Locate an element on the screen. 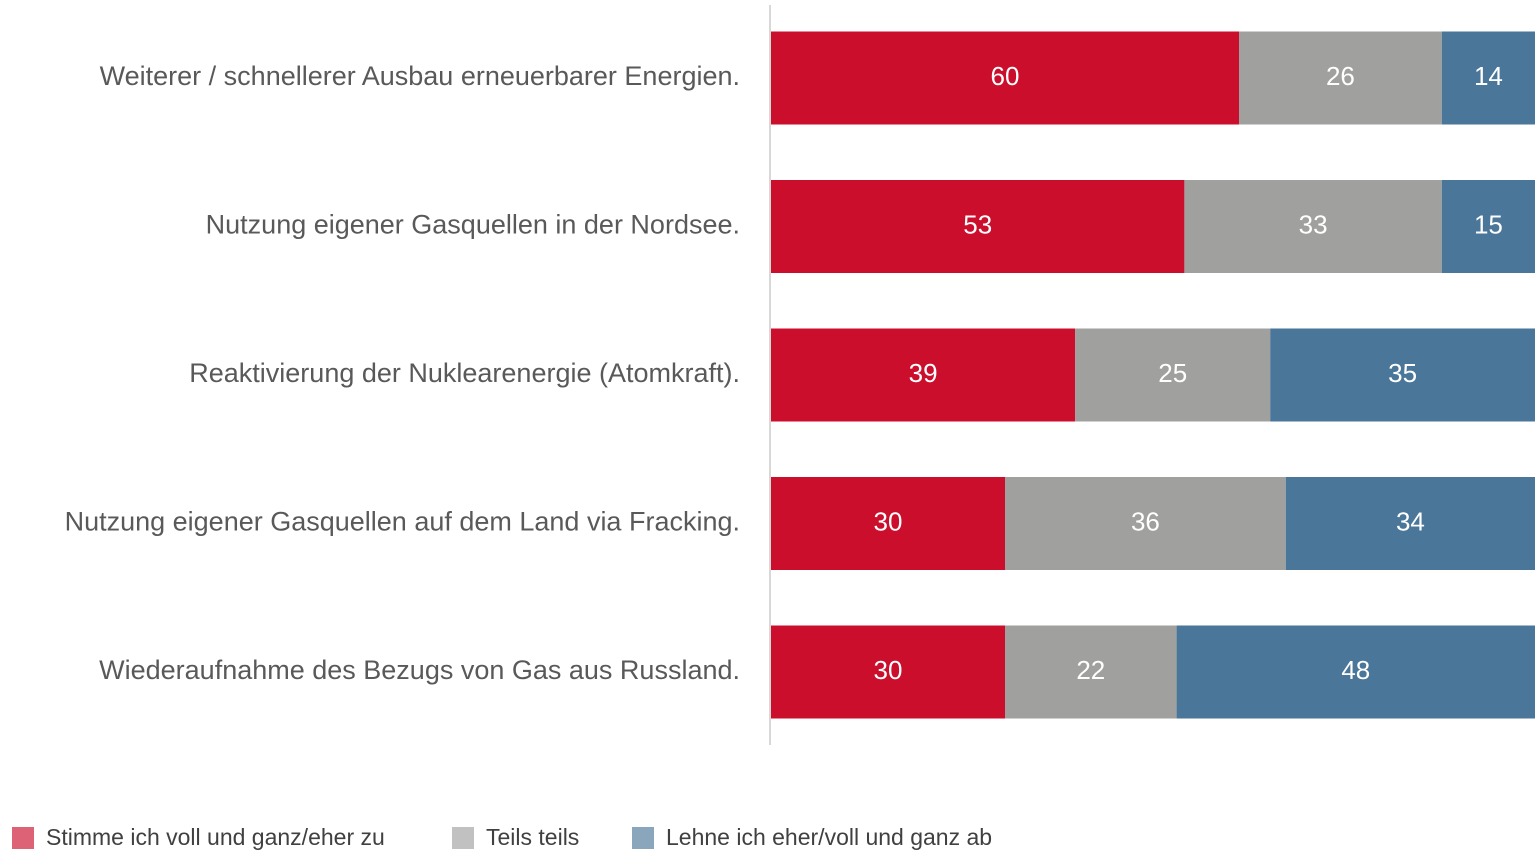 The height and width of the screenshot is (852, 1535). value-label: 48 is located at coordinates (1355, 670).